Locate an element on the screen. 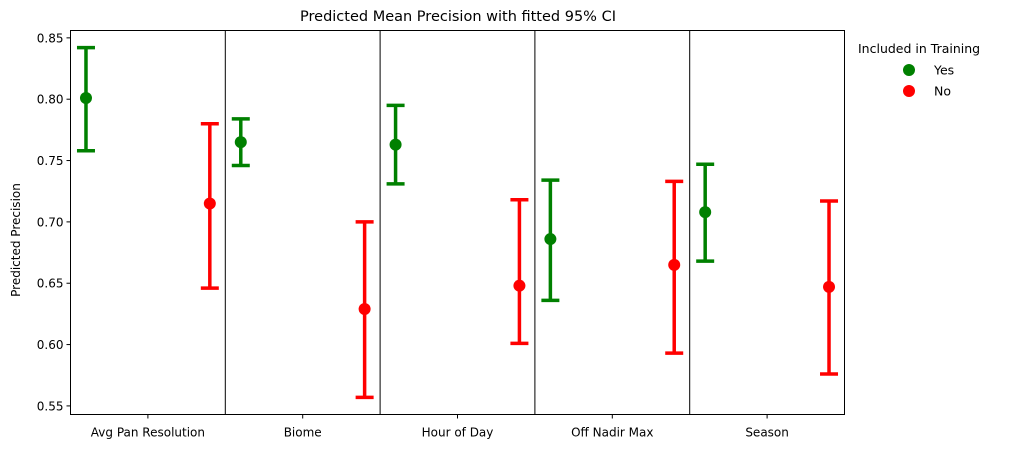 This screenshot has width=1009, height=449. y-tick-label-2: 0.65 is located at coordinates (50, 284).